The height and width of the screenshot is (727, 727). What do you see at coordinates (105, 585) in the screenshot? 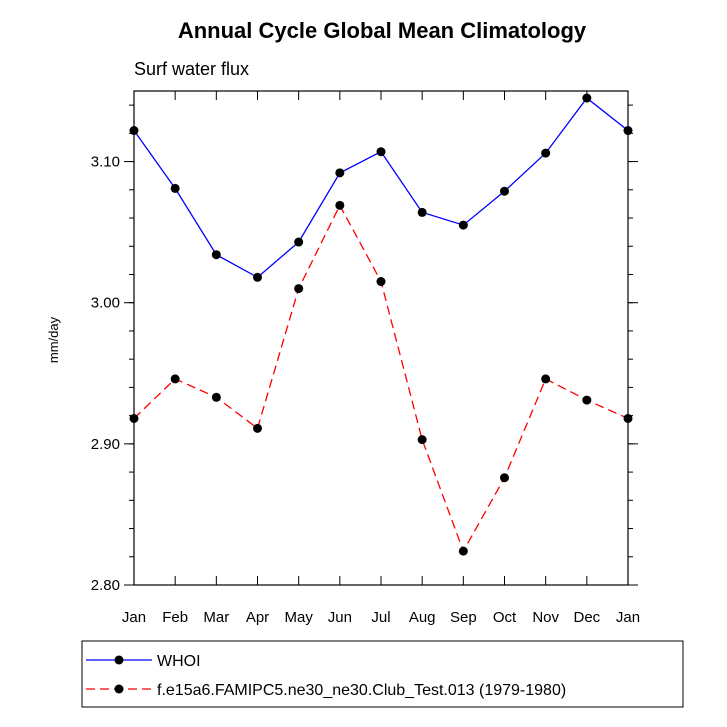
I see `y-tick-label: 2.80` at bounding box center [105, 585].